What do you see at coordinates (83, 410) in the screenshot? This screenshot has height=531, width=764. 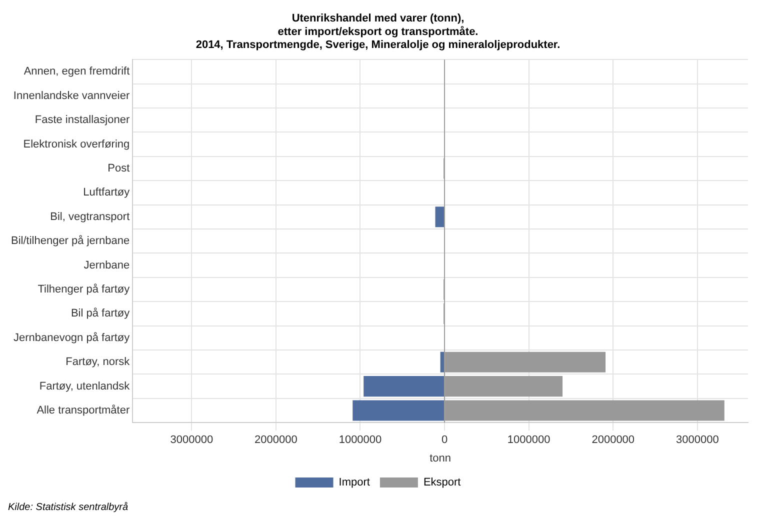 I see `y-tick-label: Alle transportmåter` at bounding box center [83, 410].